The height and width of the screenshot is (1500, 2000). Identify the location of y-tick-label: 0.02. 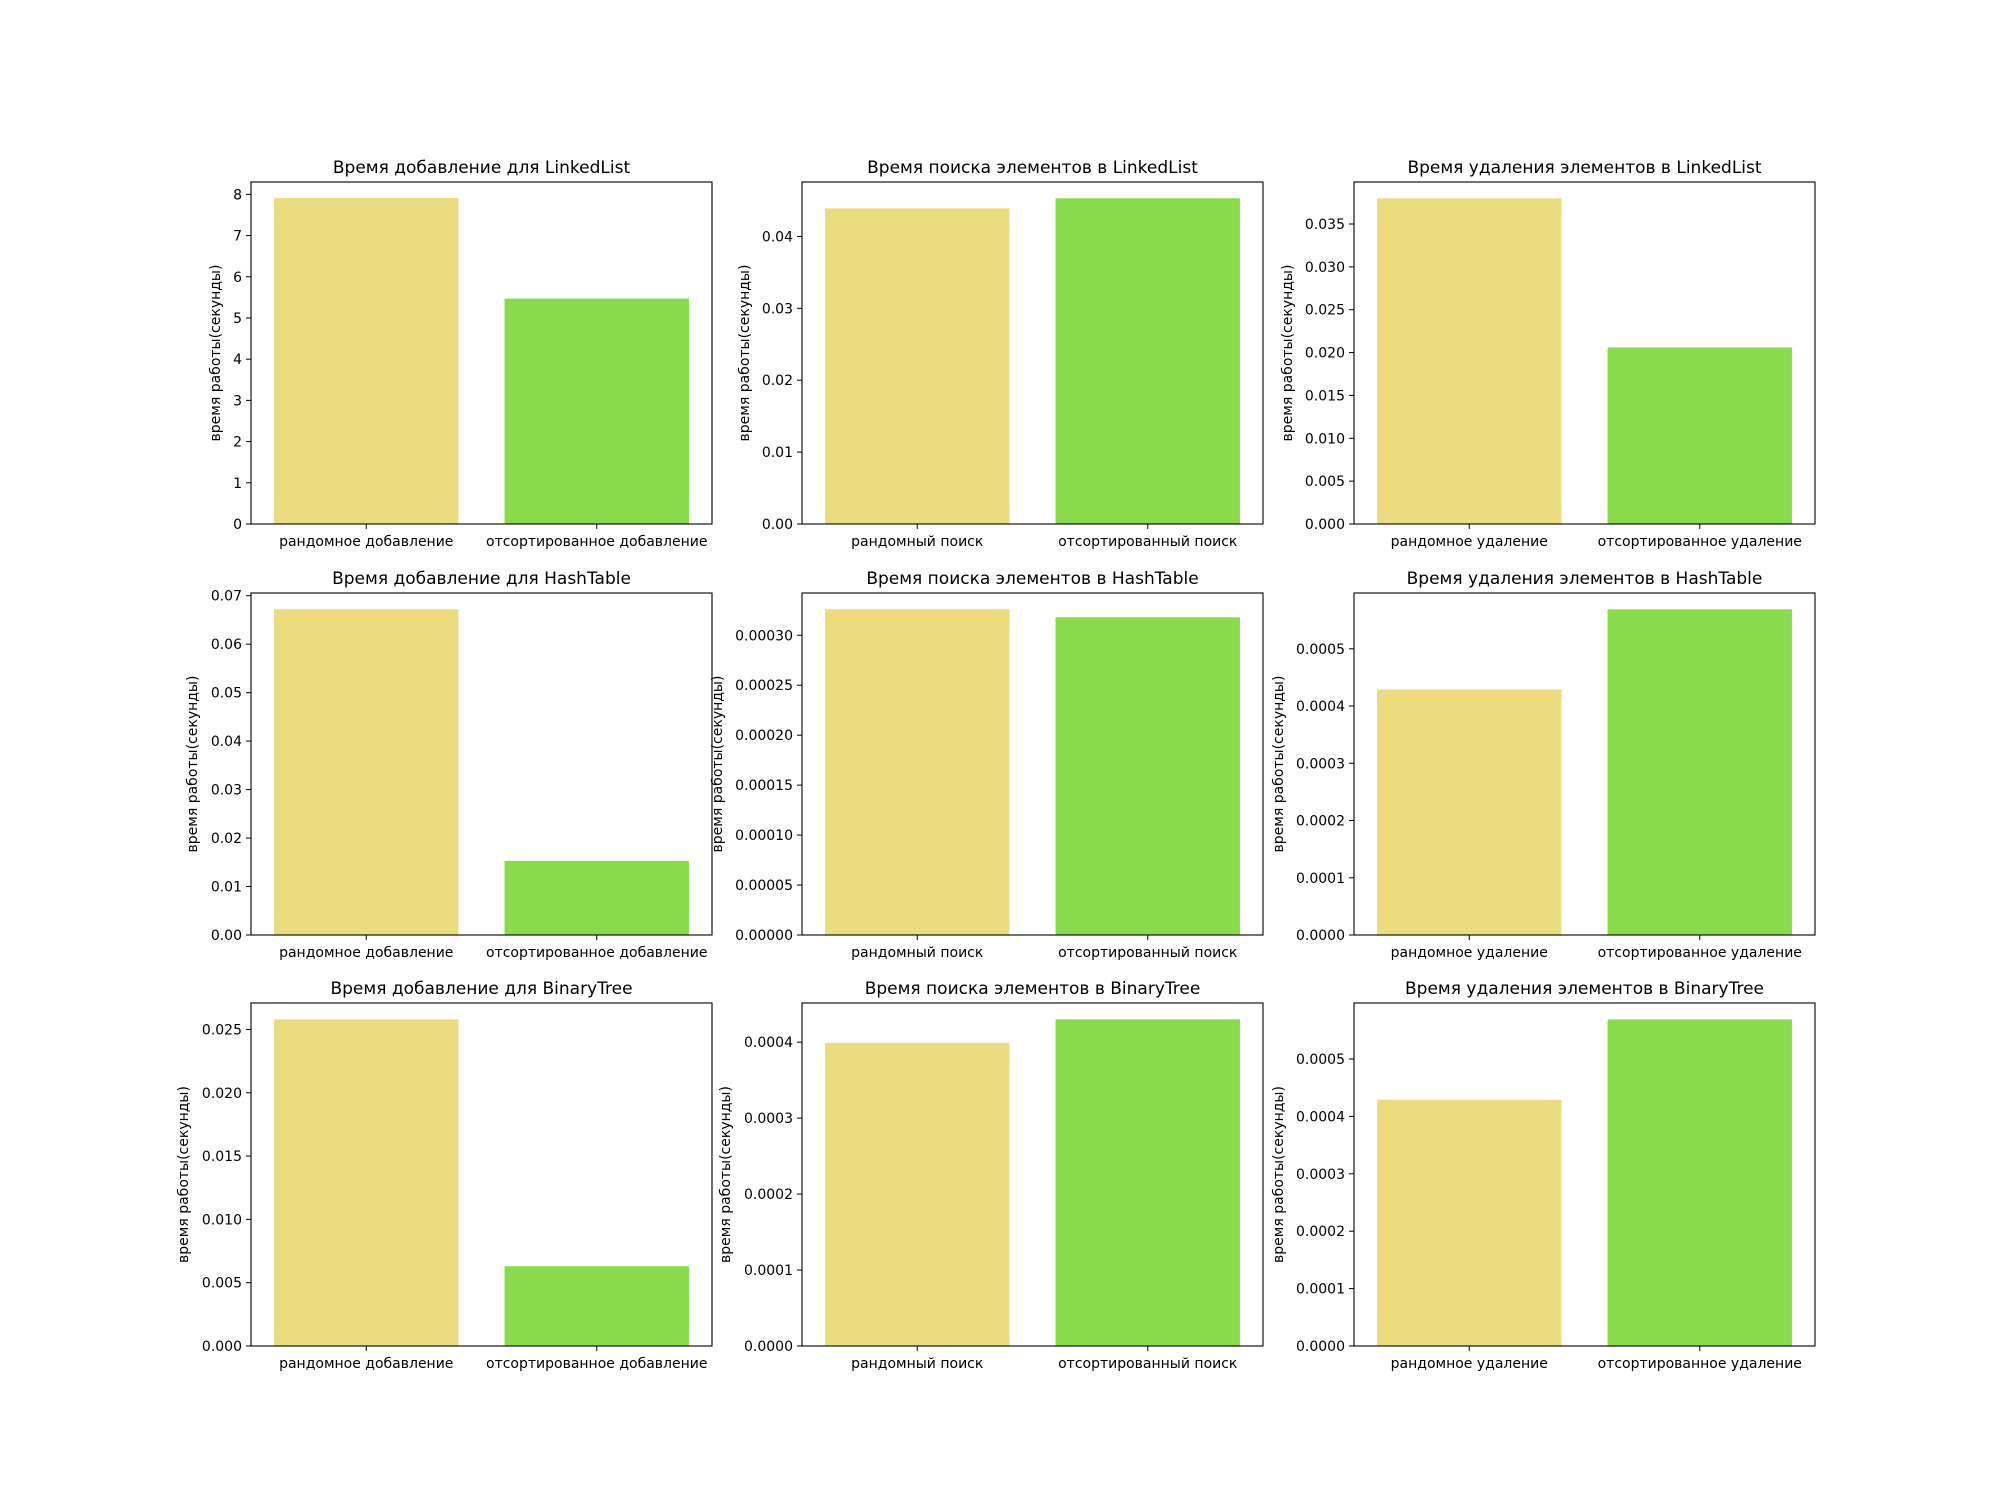
(226, 839).